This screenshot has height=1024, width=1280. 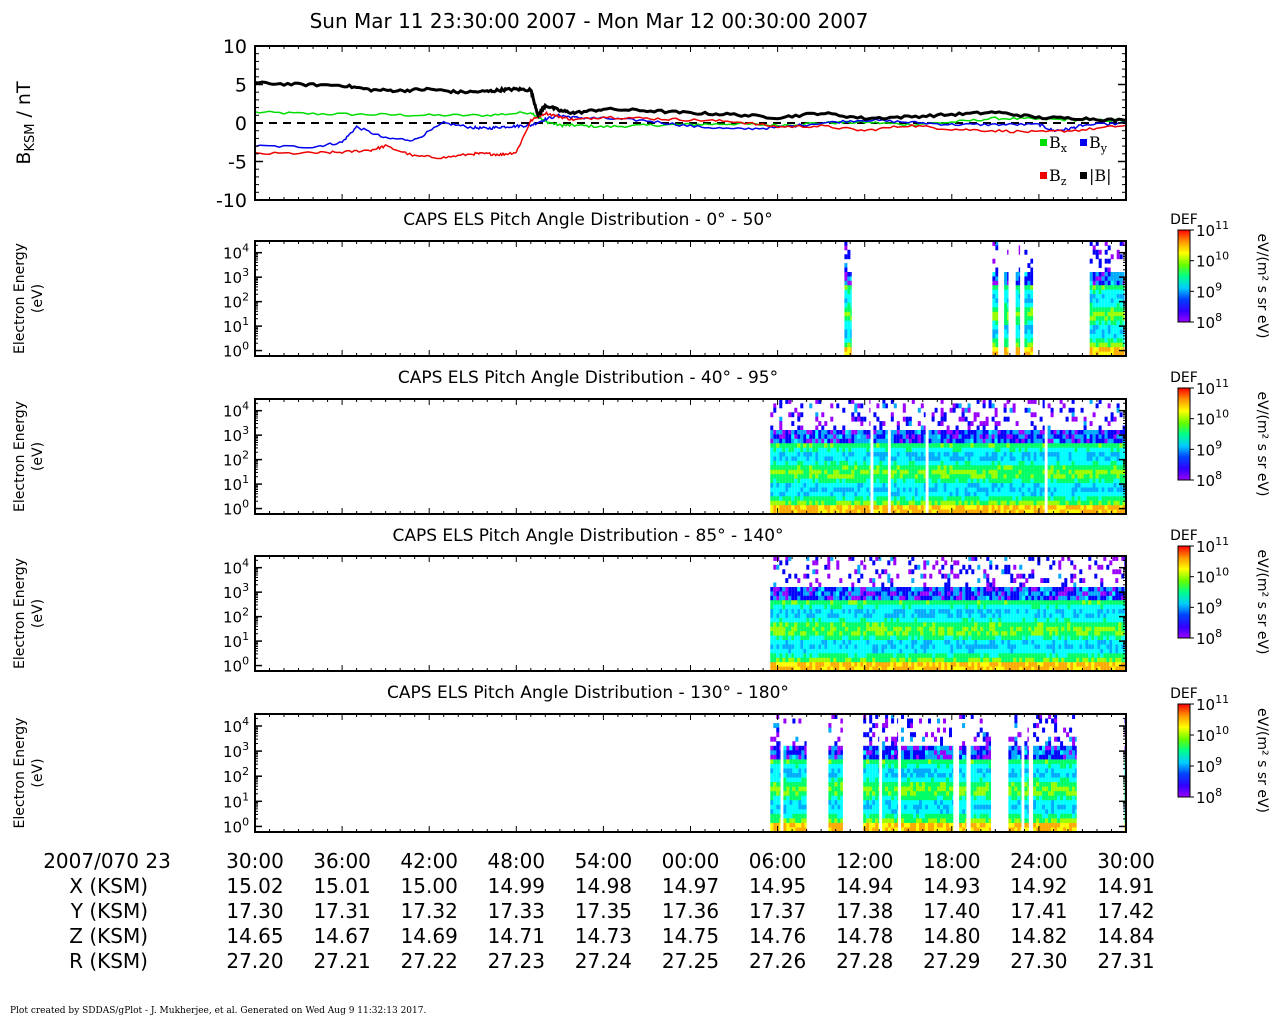 What do you see at coordinates (236, 410) in the screenshot?
I see `spec-ytick-label: 104` at bounding box center [236, 410].